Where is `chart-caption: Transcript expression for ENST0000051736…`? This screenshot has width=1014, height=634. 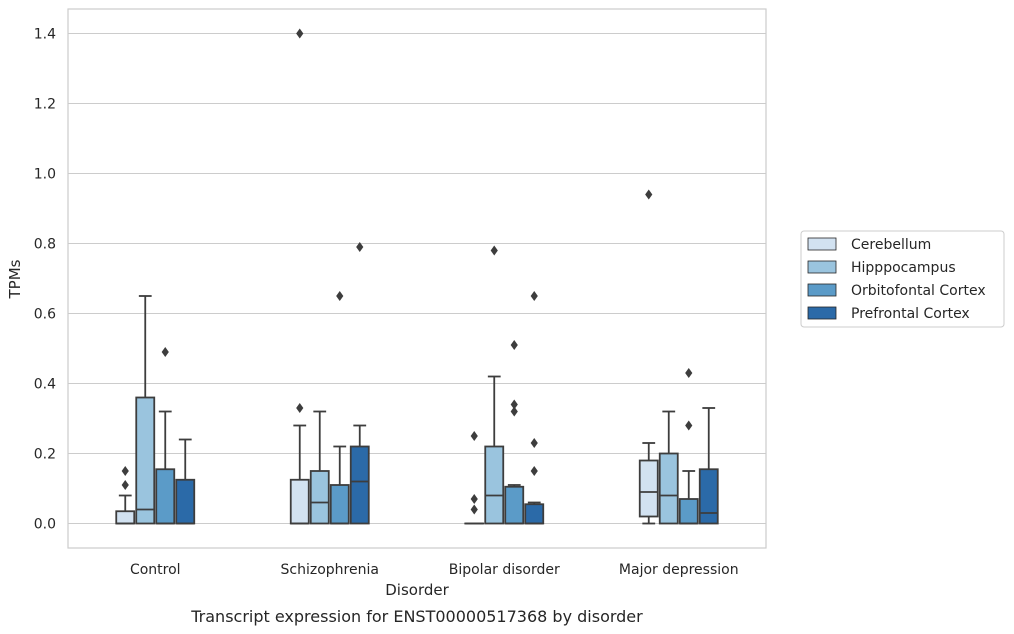 chart-caption: Transcript expression for ENST0000051736… is located at coordinates (416, 616).